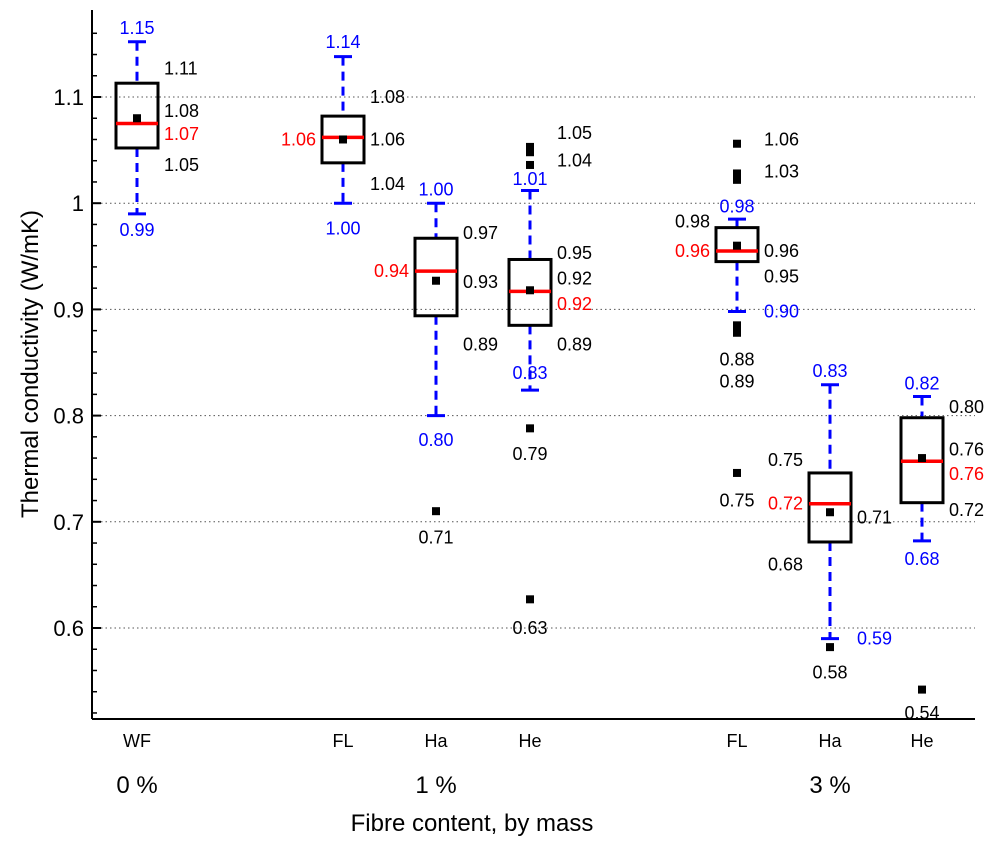 The width and height of the screenshot is (989, 843). What do you see at coordinates (68, 309) in the screenshot?
I see `y-tick-label: 0.9` at bounding box center [68, 309].